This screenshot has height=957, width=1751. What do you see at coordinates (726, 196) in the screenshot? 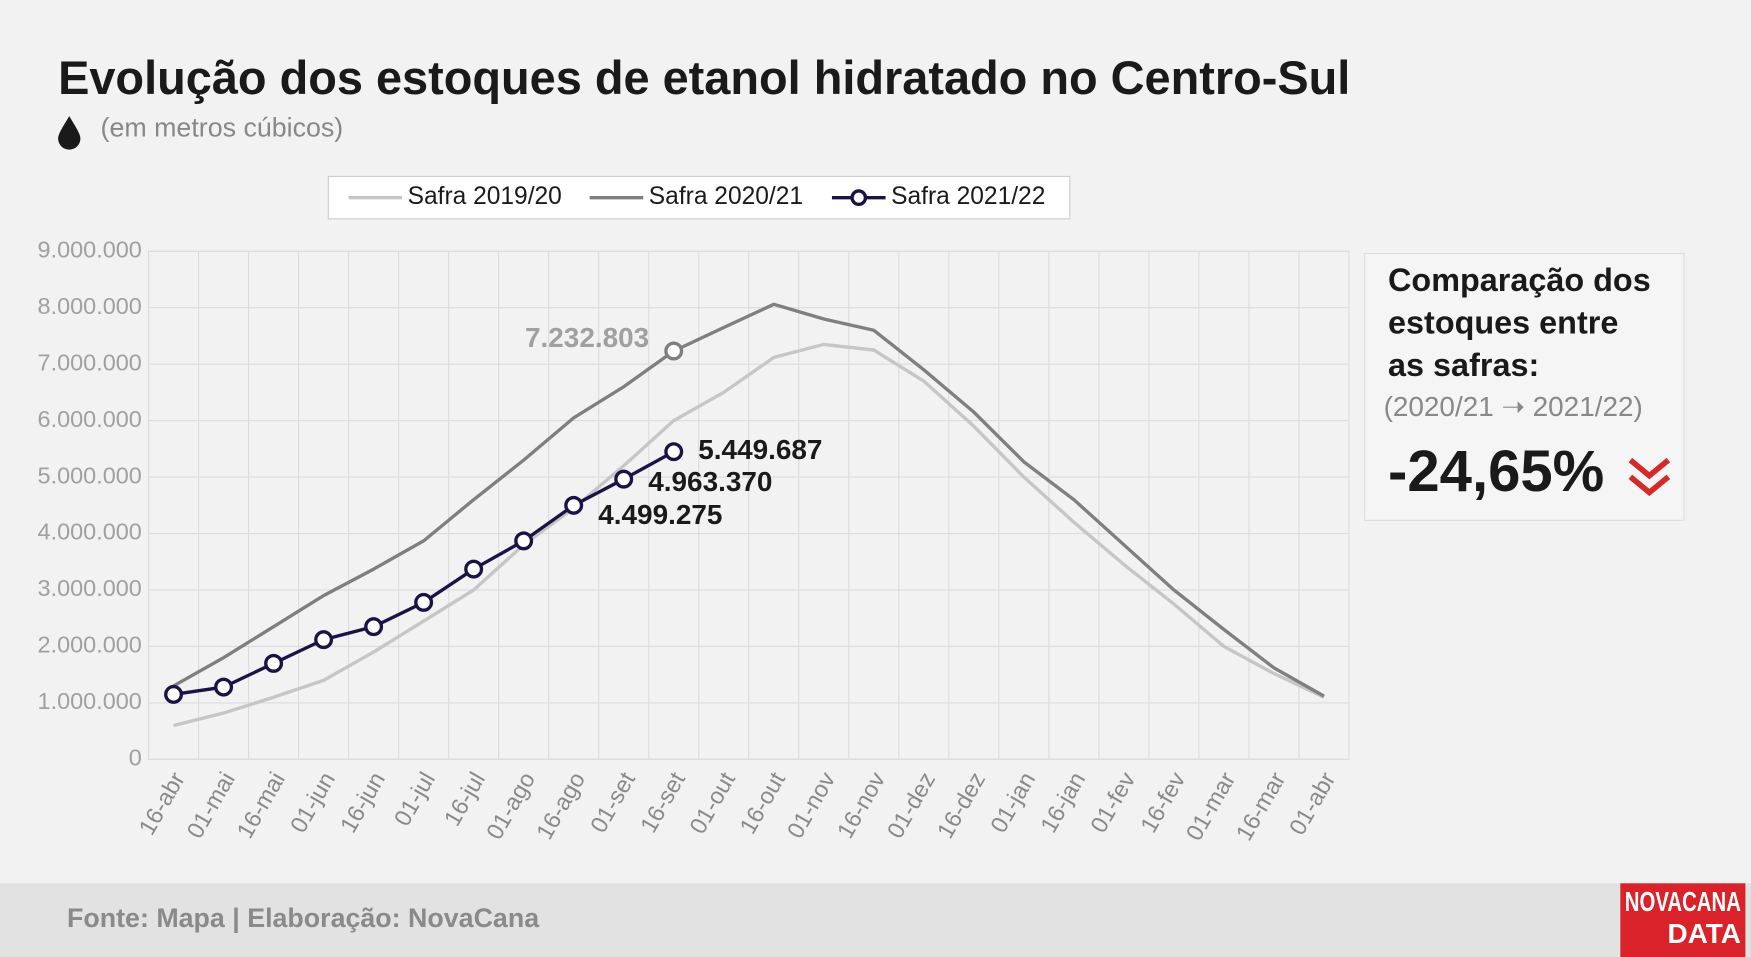
I see `legend-label: Safra 2020/21` at bounding box center [726, 196].